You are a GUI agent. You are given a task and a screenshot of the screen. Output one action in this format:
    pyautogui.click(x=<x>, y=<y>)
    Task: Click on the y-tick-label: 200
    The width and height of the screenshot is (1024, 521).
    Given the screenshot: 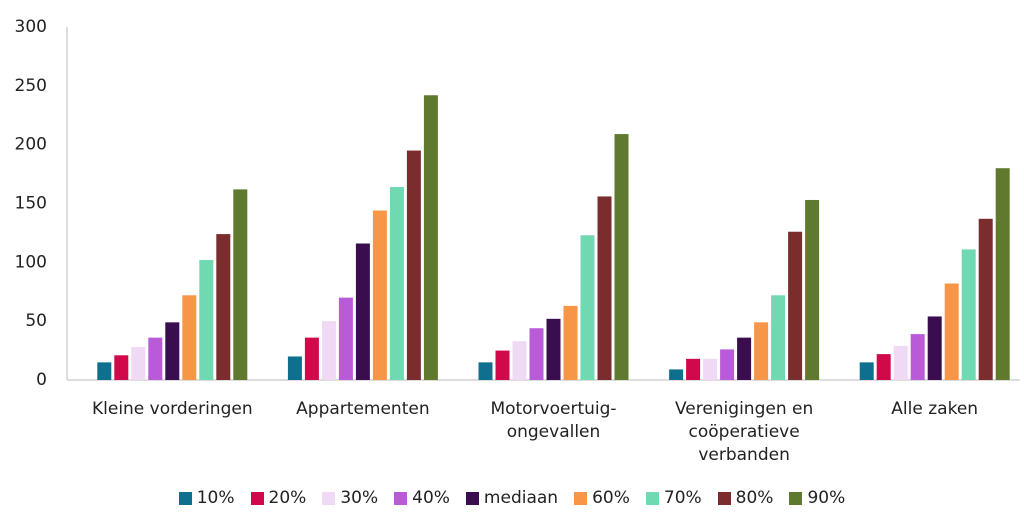 What is the action you would take?
    pyautogui.click(x=31, y=145)
    